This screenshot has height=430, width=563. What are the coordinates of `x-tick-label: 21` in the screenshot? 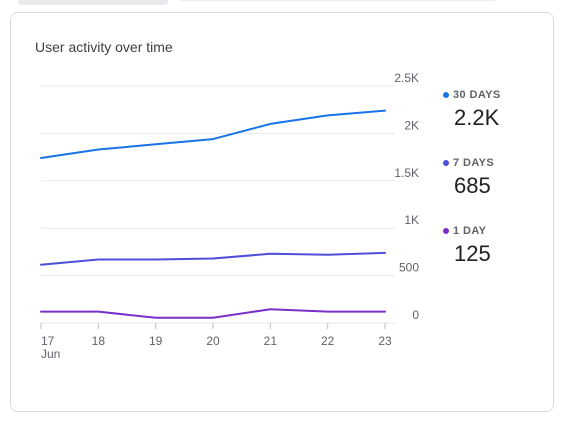 It's located at (271, 341).